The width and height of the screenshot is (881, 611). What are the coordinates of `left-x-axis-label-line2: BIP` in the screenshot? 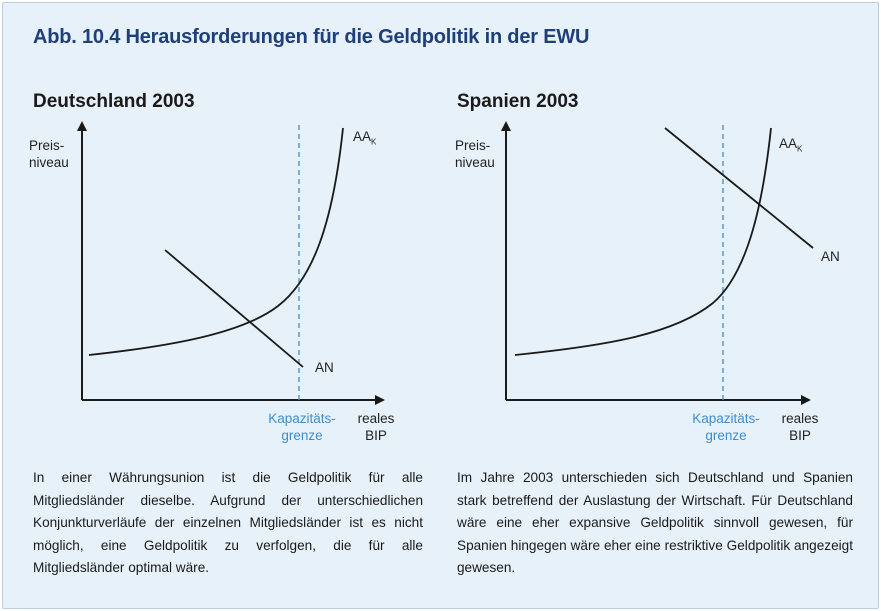 It's located at (376, 435).